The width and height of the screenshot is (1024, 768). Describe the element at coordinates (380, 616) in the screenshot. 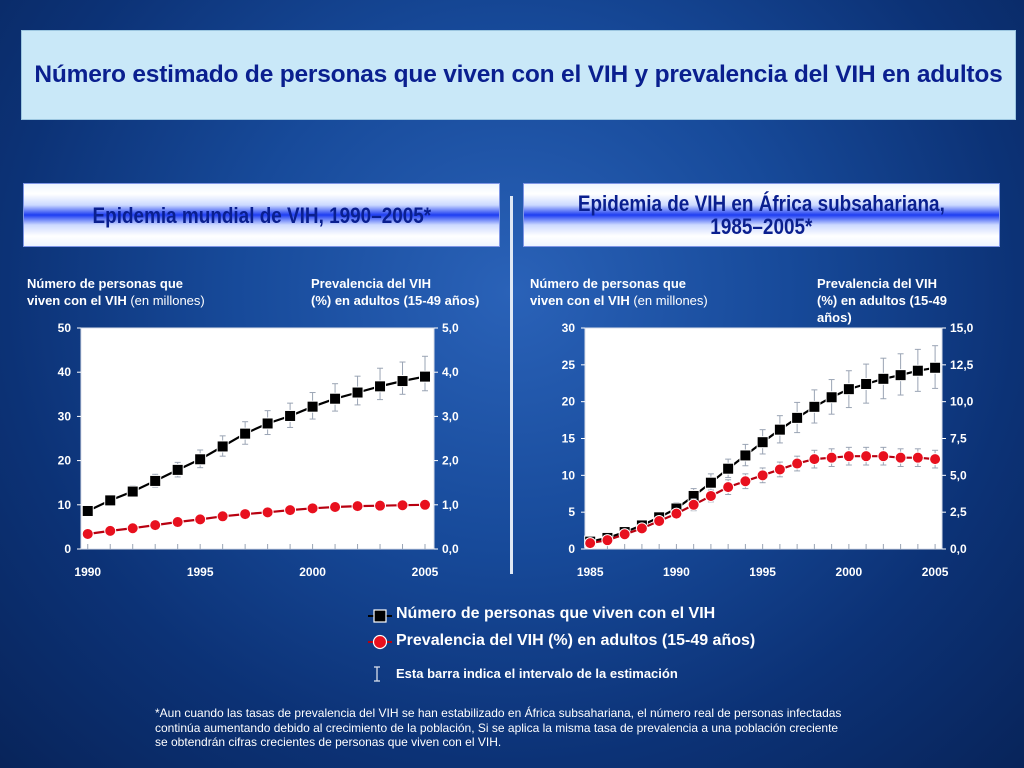

I see `legend-square-marker-icon` at that location.